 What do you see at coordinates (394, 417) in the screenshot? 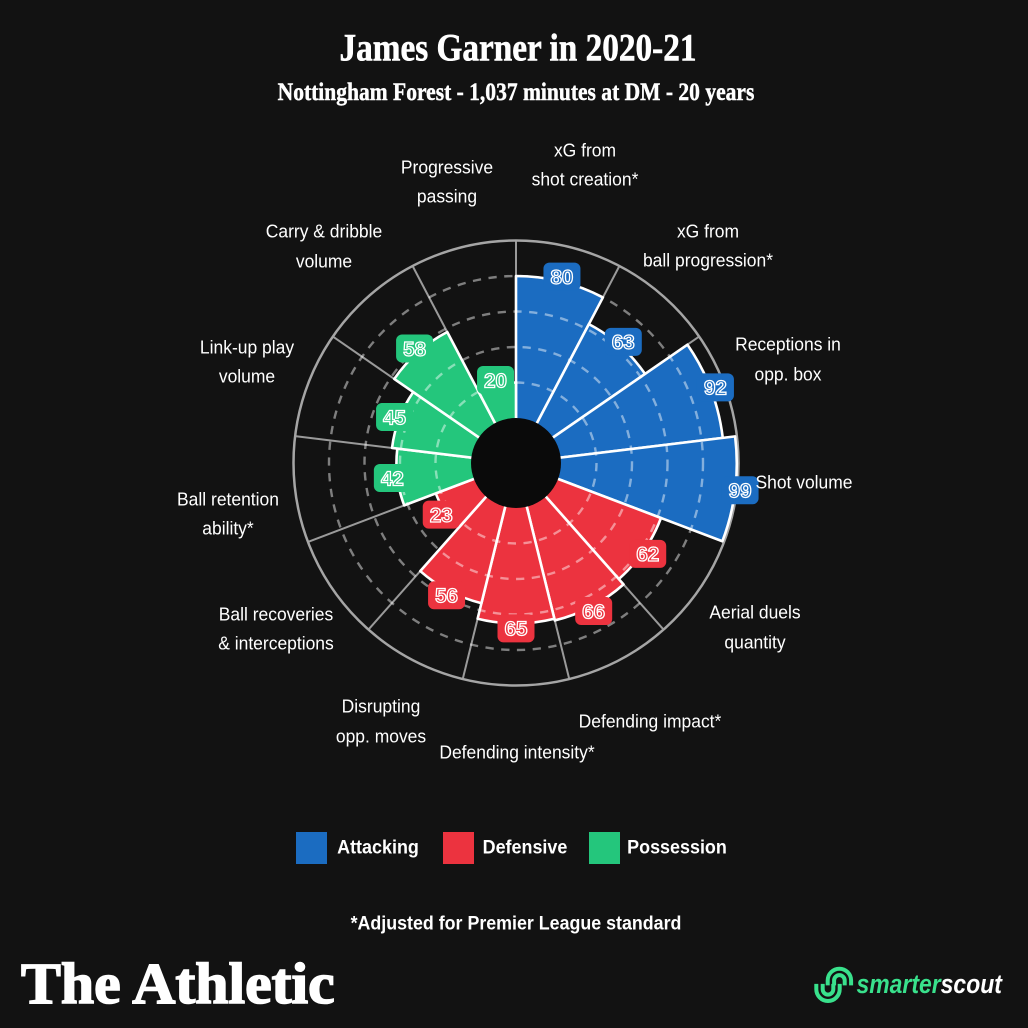
I see `svg-text: 45` at bounding box center [394, 417].